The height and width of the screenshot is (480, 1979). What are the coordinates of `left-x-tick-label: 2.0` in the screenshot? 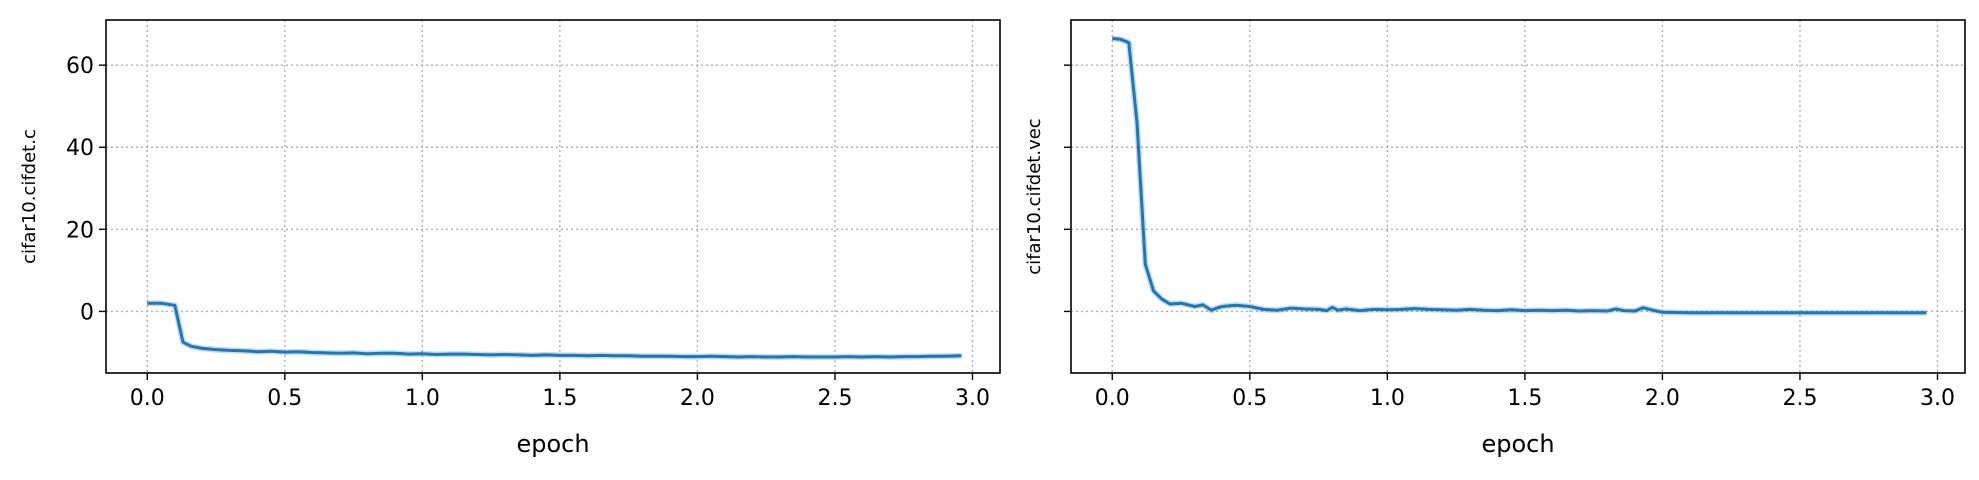 It's located at (697, 398).